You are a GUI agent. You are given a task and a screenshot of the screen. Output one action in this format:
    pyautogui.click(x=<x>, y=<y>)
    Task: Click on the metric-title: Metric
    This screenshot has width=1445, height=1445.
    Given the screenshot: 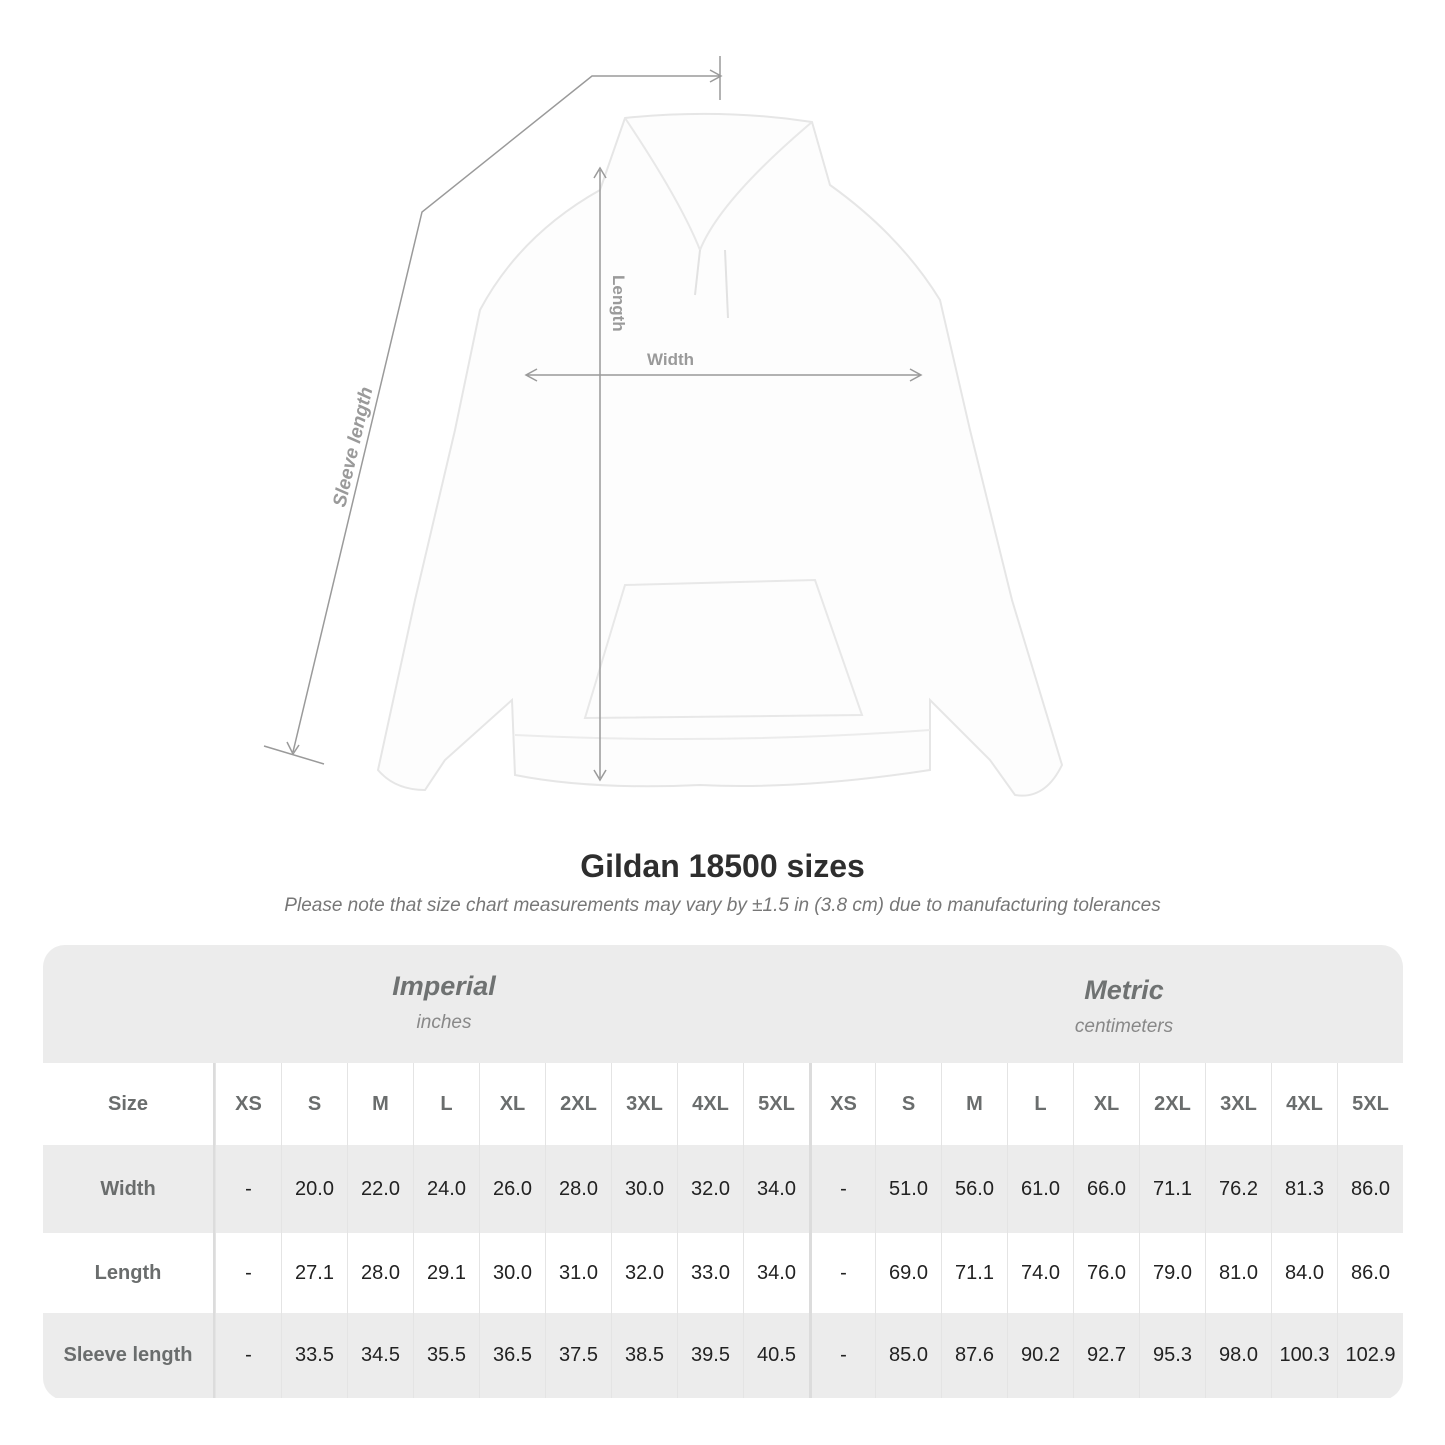 What is the action you would take?
    pyautogui.click(x=1124, y=990)
    